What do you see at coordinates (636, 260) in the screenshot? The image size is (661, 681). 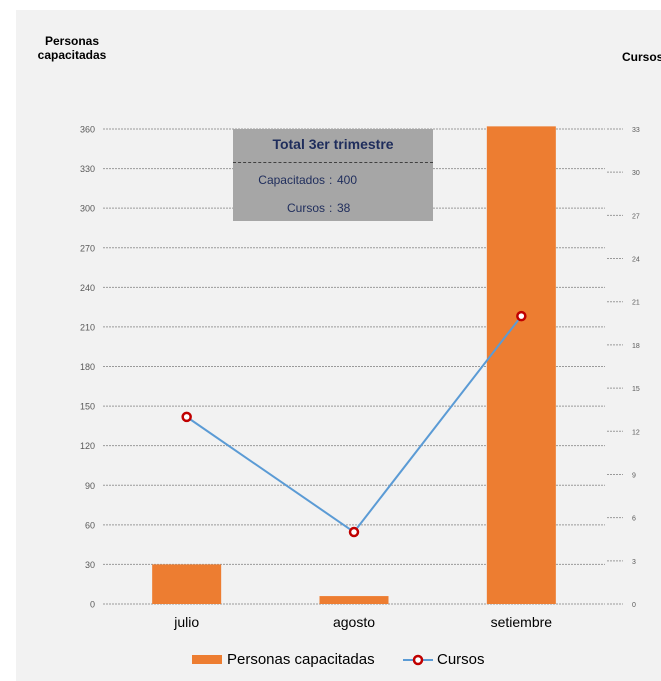 I see `right-tick-label: 24` at bounding box center [636, 260].